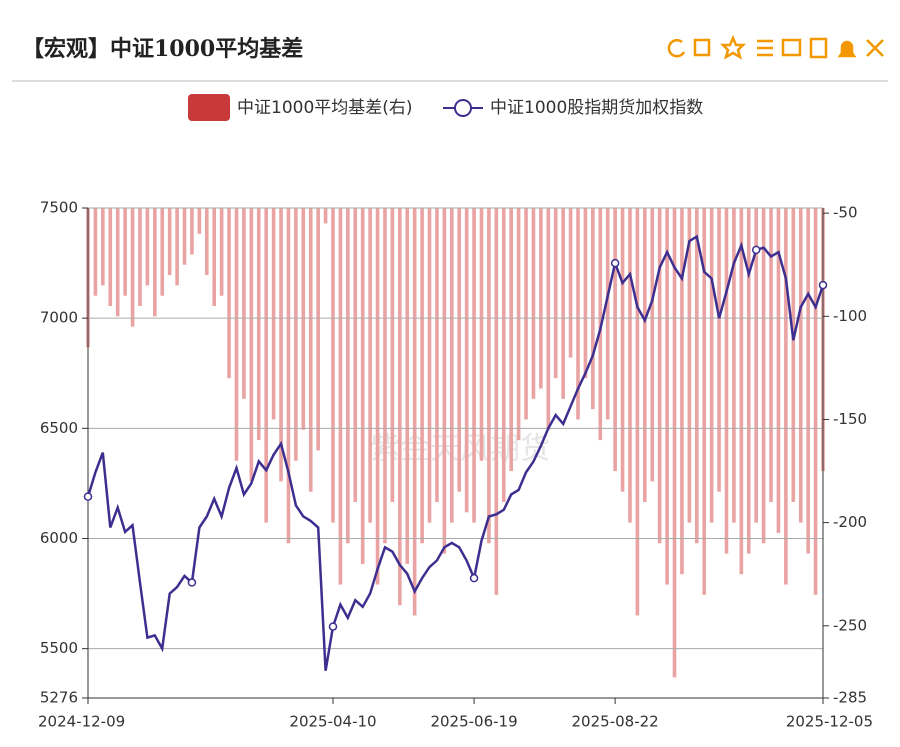 The width and height of the screenshot is (900, 747). I want to click on y2-tick-label: -250, so click(850, 625).